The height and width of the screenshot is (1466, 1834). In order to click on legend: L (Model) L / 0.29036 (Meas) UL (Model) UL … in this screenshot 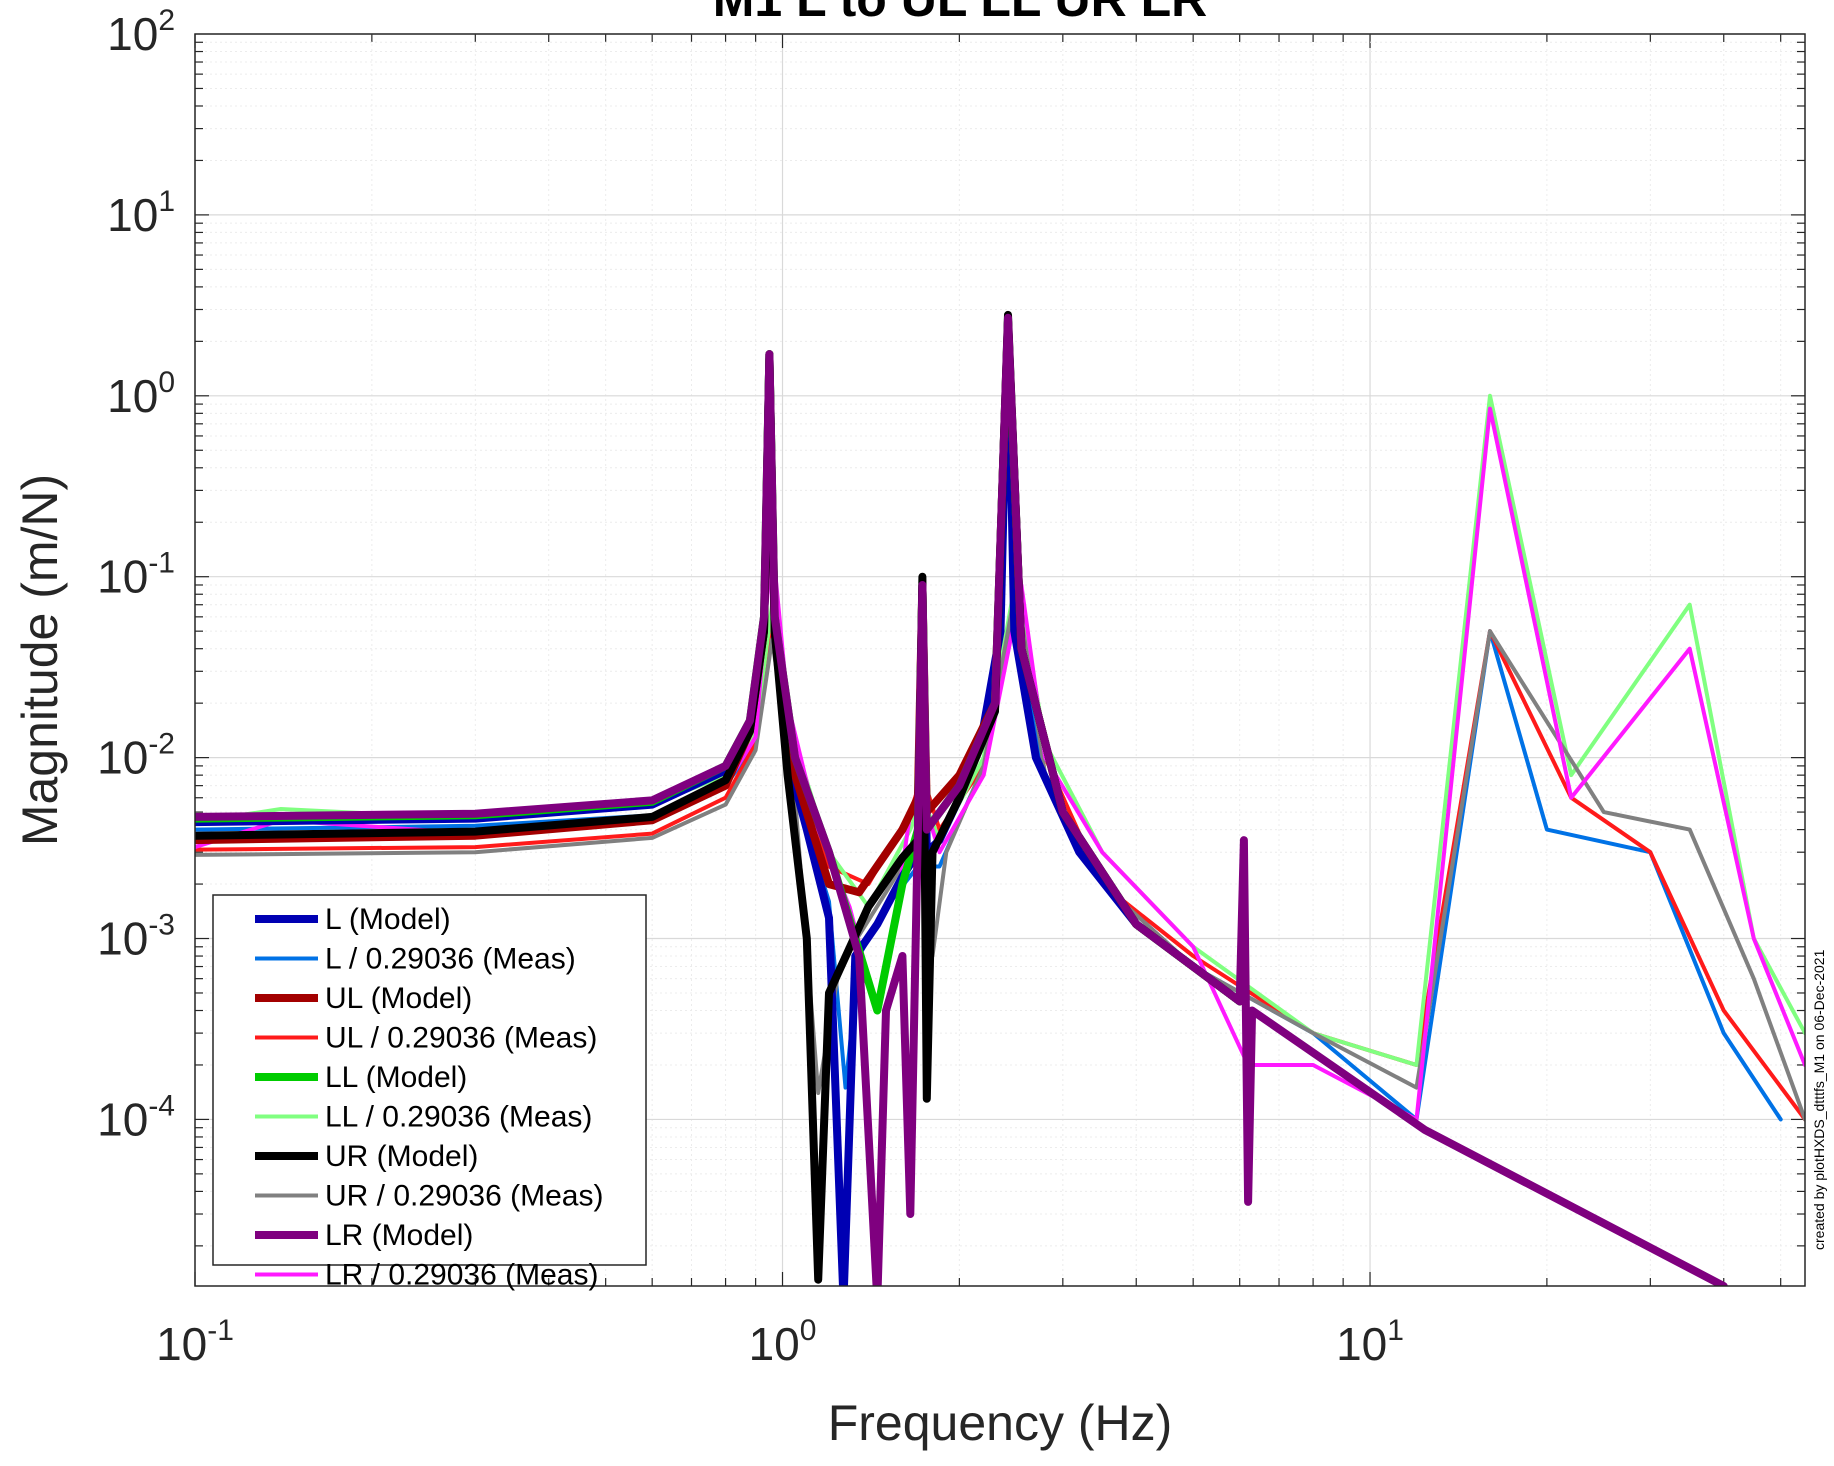, I will do `click(429, 1093)`.